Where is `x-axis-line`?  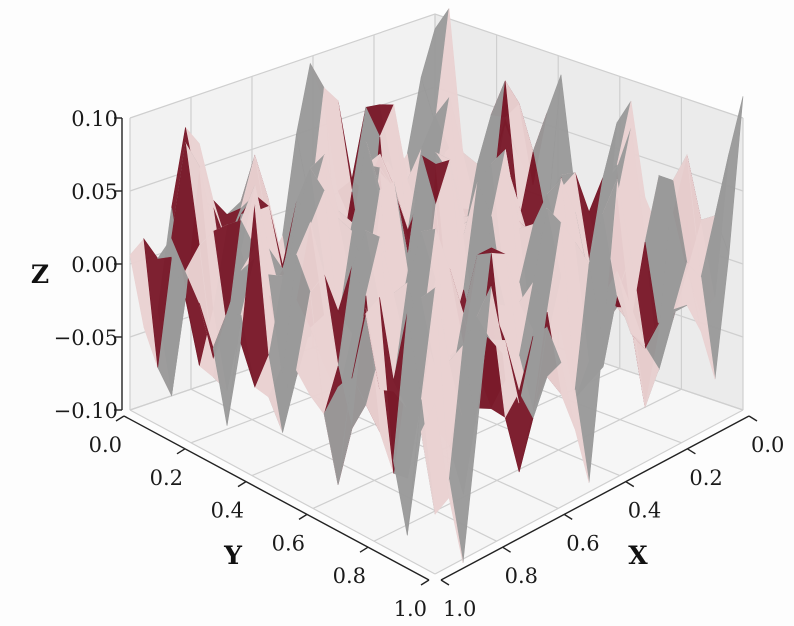
x-axis-line is located at coordinates (595, 498).